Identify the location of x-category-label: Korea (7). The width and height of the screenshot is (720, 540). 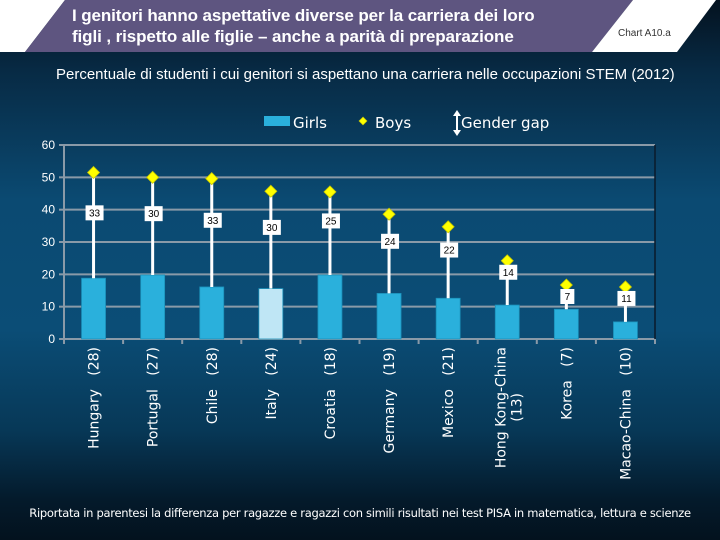
(567, 383).